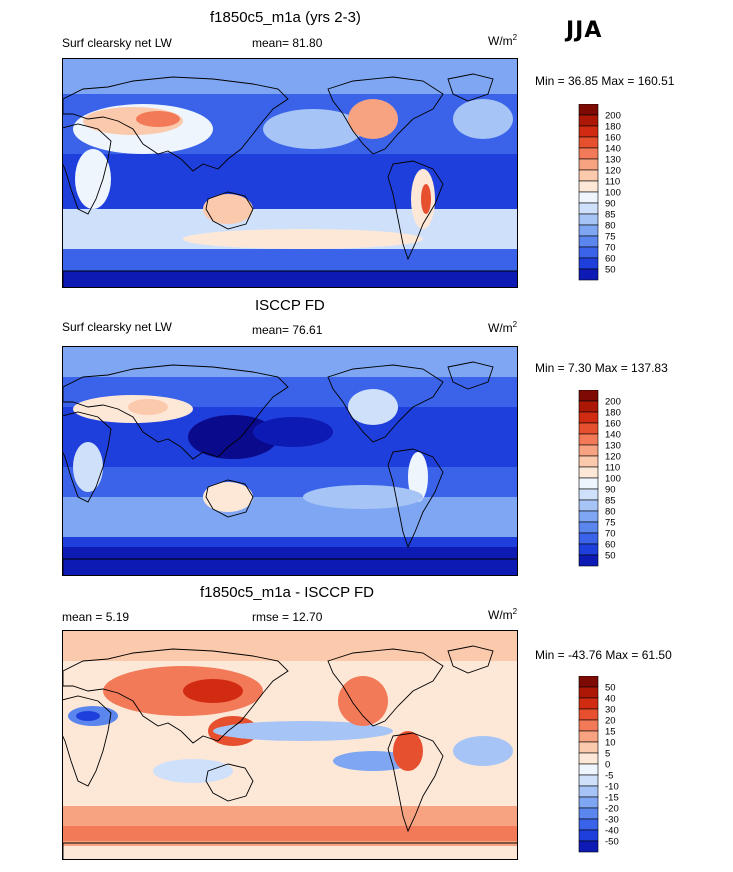 The image size is (733, 872). I want to click on panel2-colorbar-label: 140, so click(613, 435).